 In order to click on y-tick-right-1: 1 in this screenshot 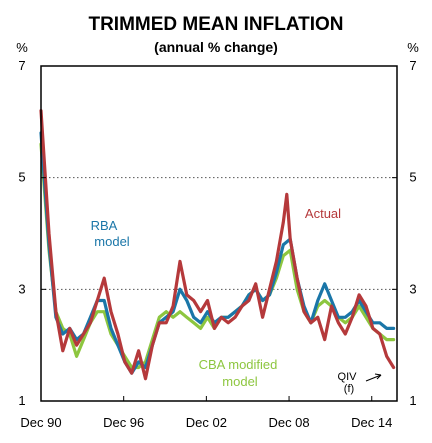, I will do `click(412, 400)`.